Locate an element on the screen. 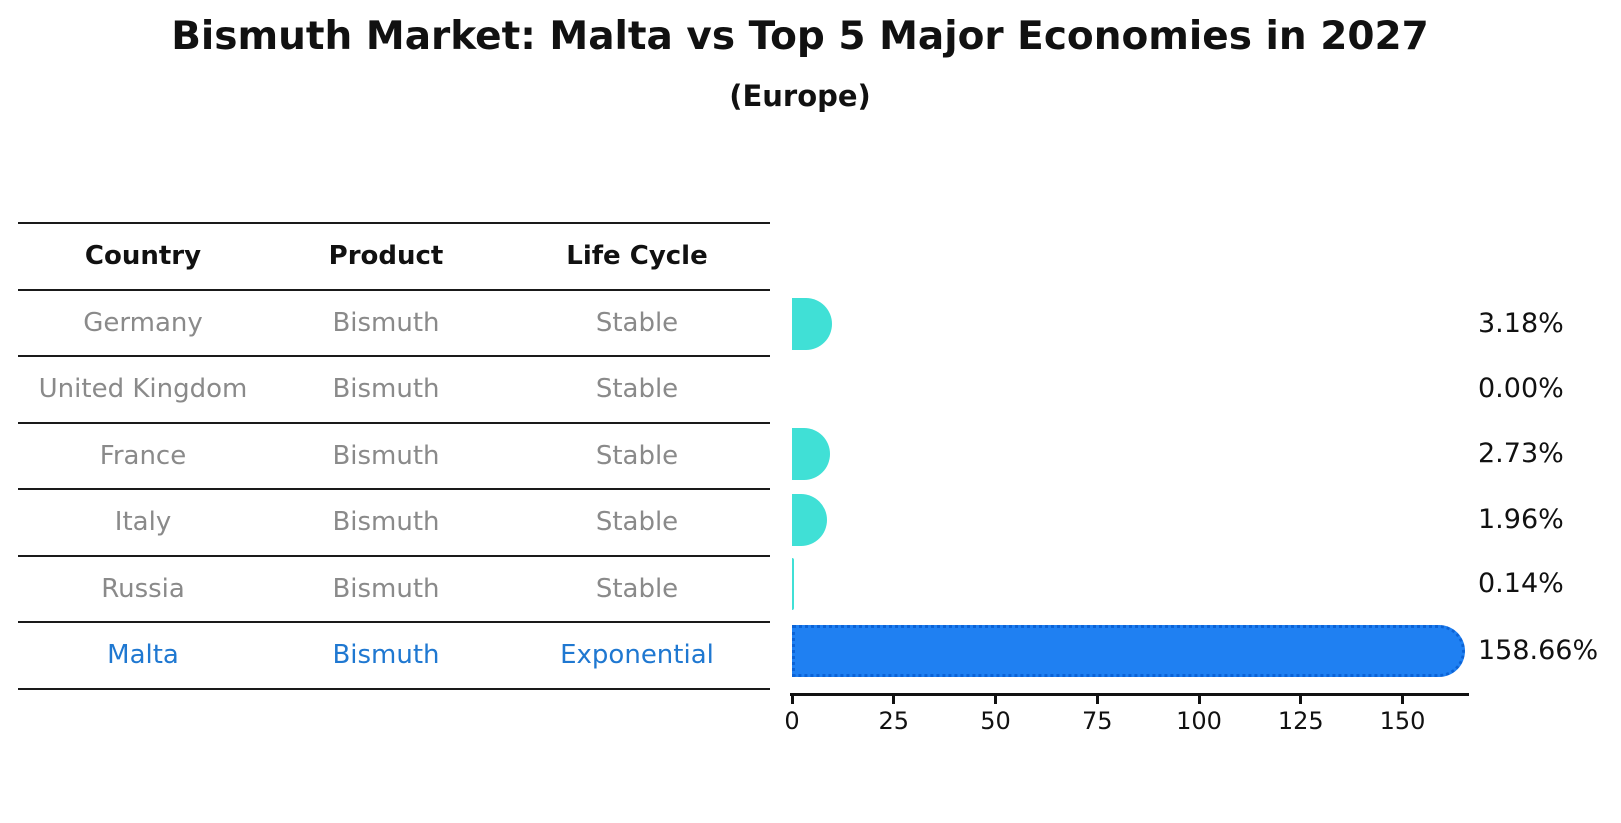 The image size is (1621, 823). value-label-malta: 158.66% is located at coordinates (1538, 650).